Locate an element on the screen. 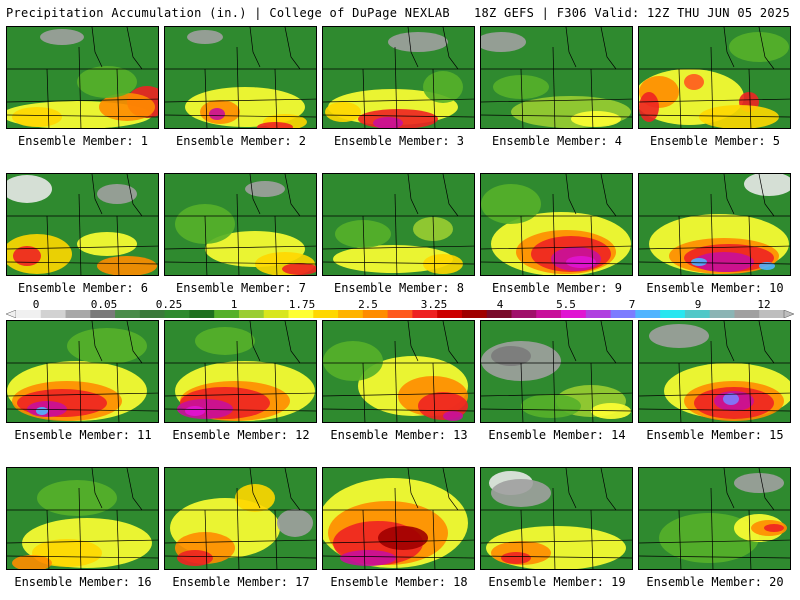 Image resolution: width=800 pixels, height=600 pixels. ensemble-member-label: Ensemble Member: 19 is located at coordinates (557, 582).